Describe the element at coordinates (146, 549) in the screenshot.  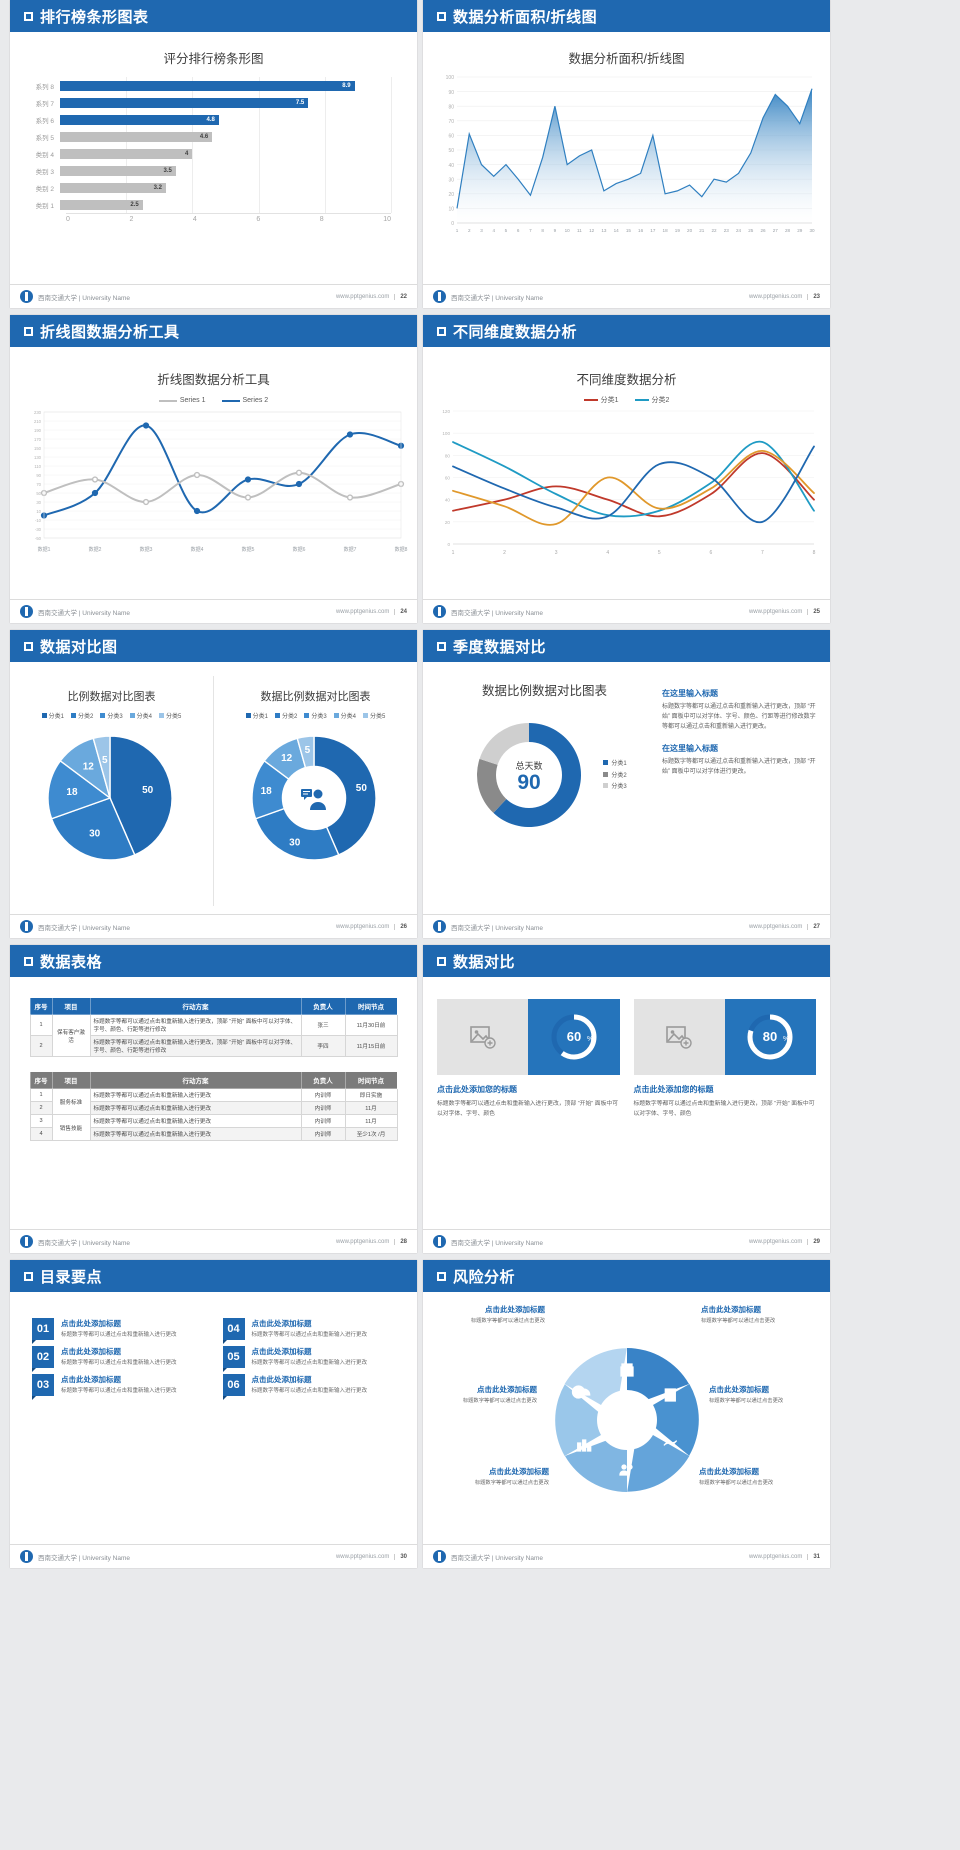
I see `x-tick-label: 数据3` at that location.